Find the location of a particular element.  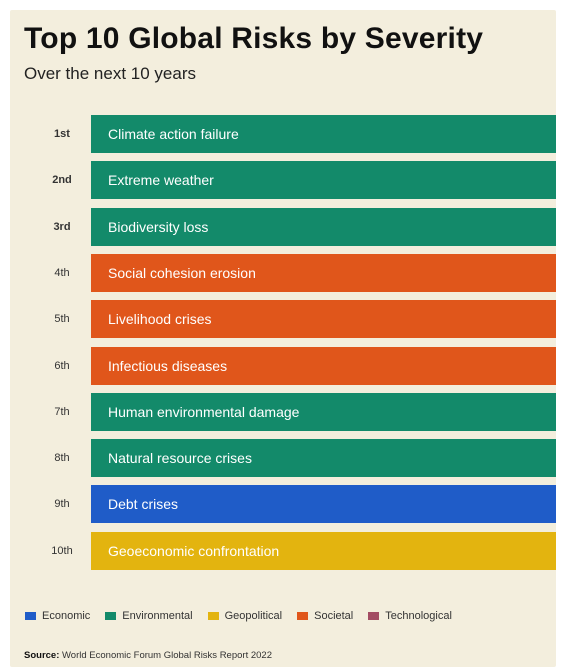

risk-rank-label: 6th is located at coordinates (62, 366).